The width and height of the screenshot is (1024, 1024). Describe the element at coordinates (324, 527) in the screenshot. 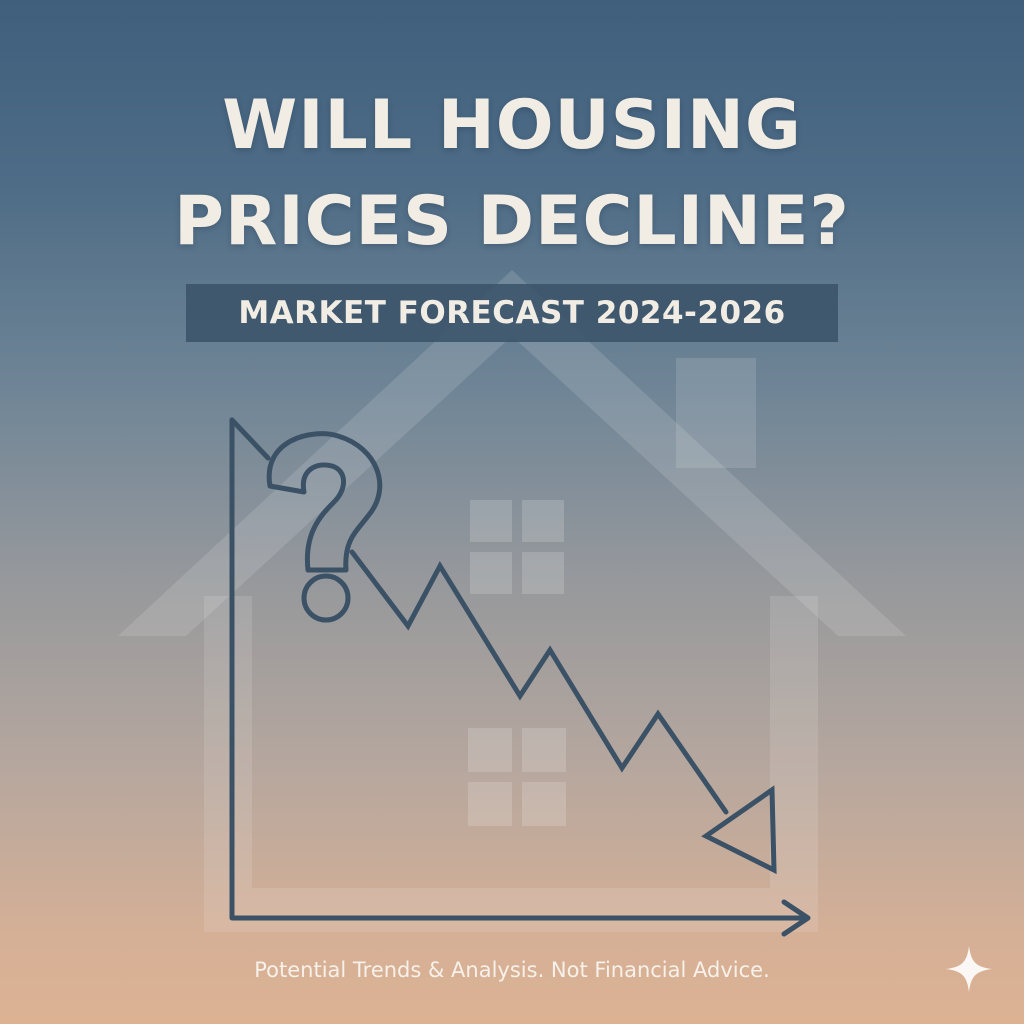

I see `question-mark-icon` at that location.